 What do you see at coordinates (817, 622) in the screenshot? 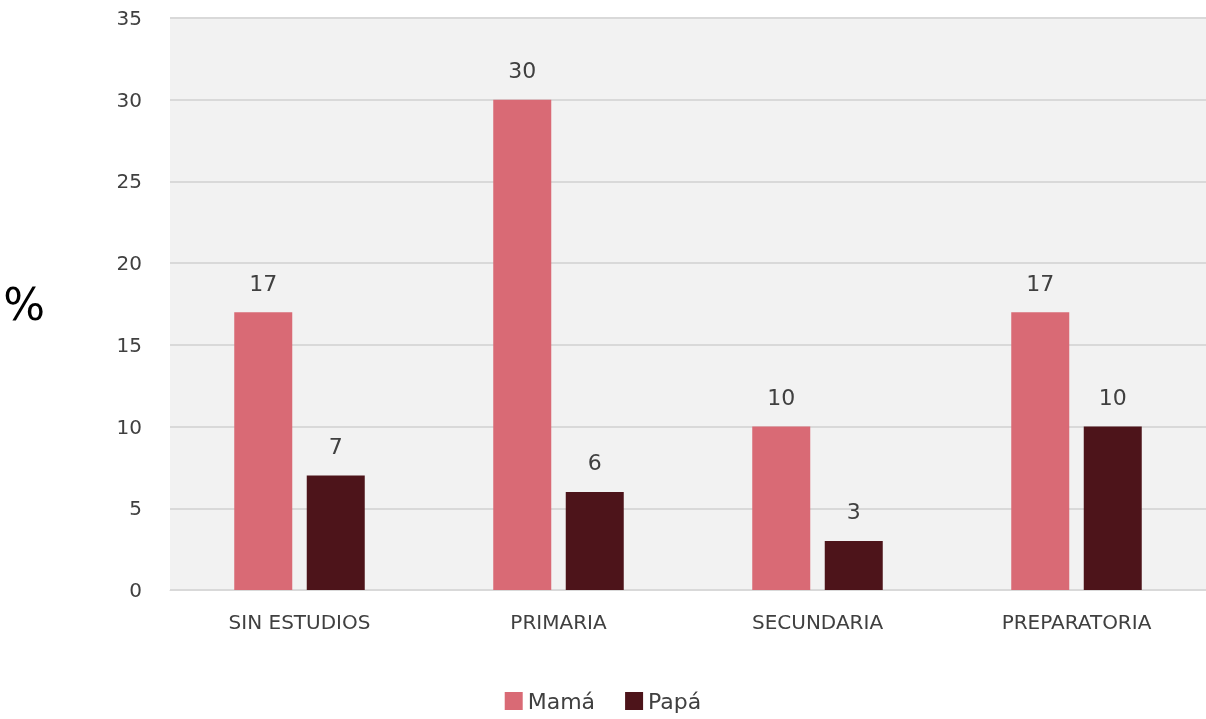
I see `x-tick-label: SECUNDARIA` at bounding box center [817, 622].